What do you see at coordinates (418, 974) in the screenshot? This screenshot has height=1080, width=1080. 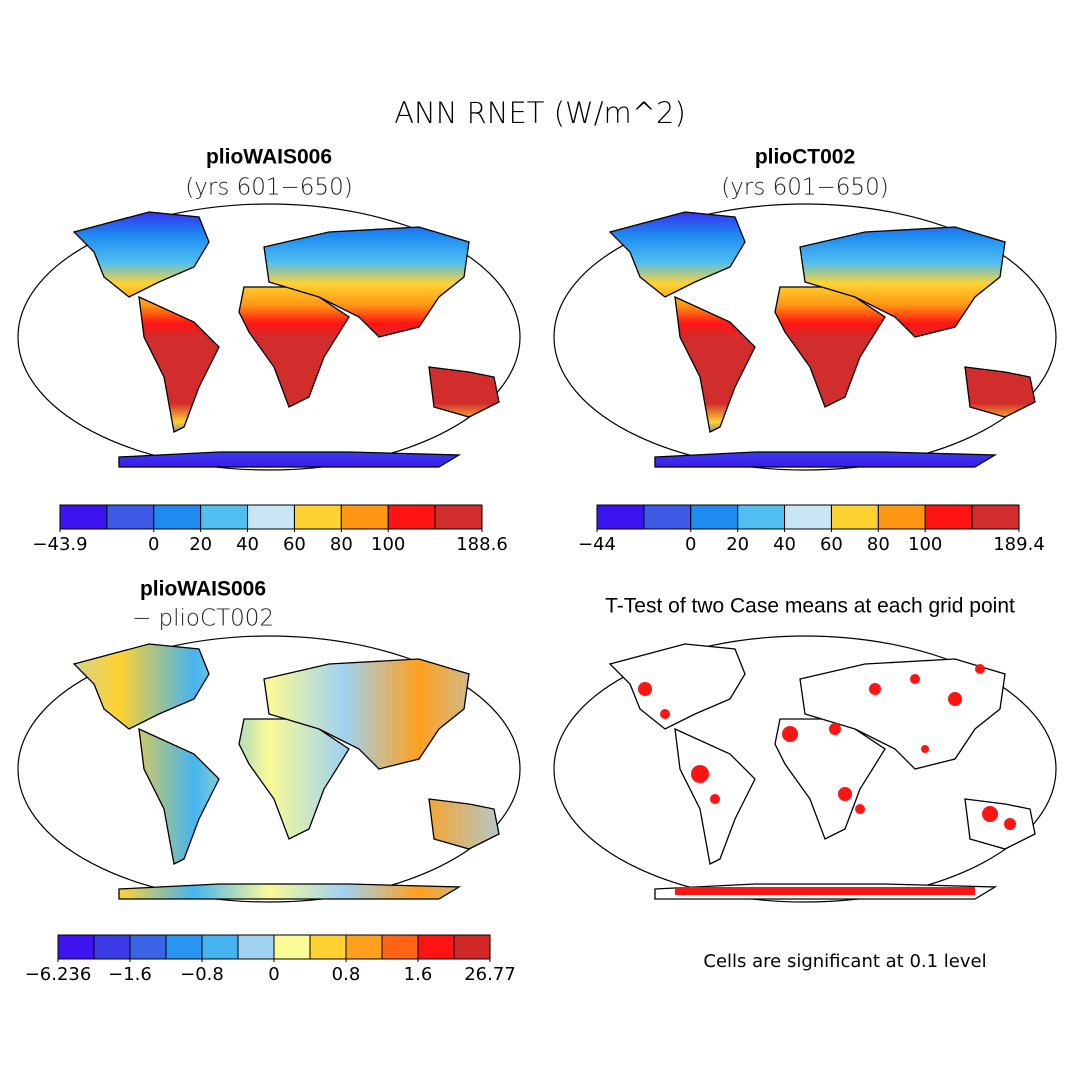 I see `colorbar-label: 1.6` at bounding box center [418, 974].